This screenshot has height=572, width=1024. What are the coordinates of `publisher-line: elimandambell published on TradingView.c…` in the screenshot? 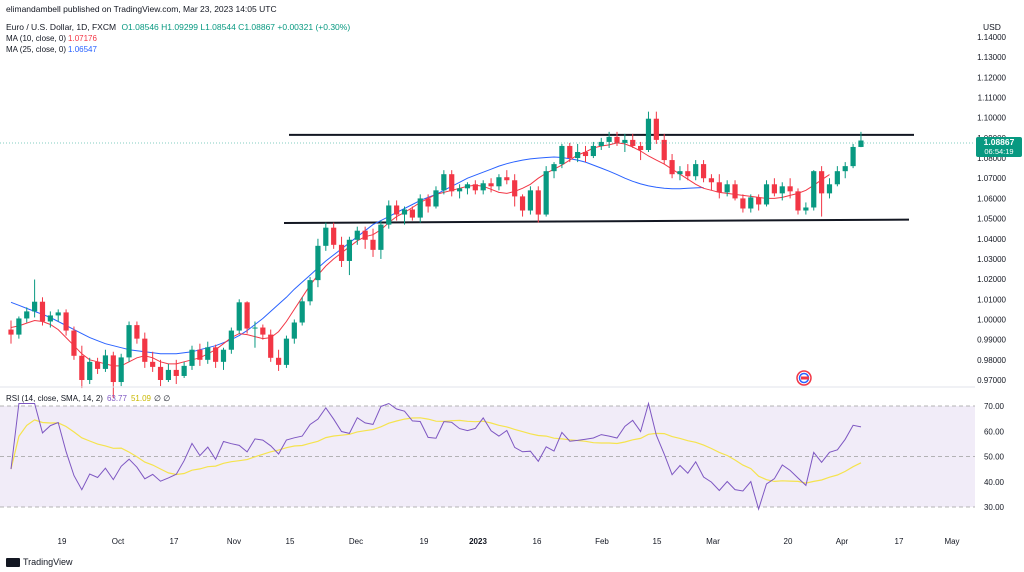 It's located at (141, 9).